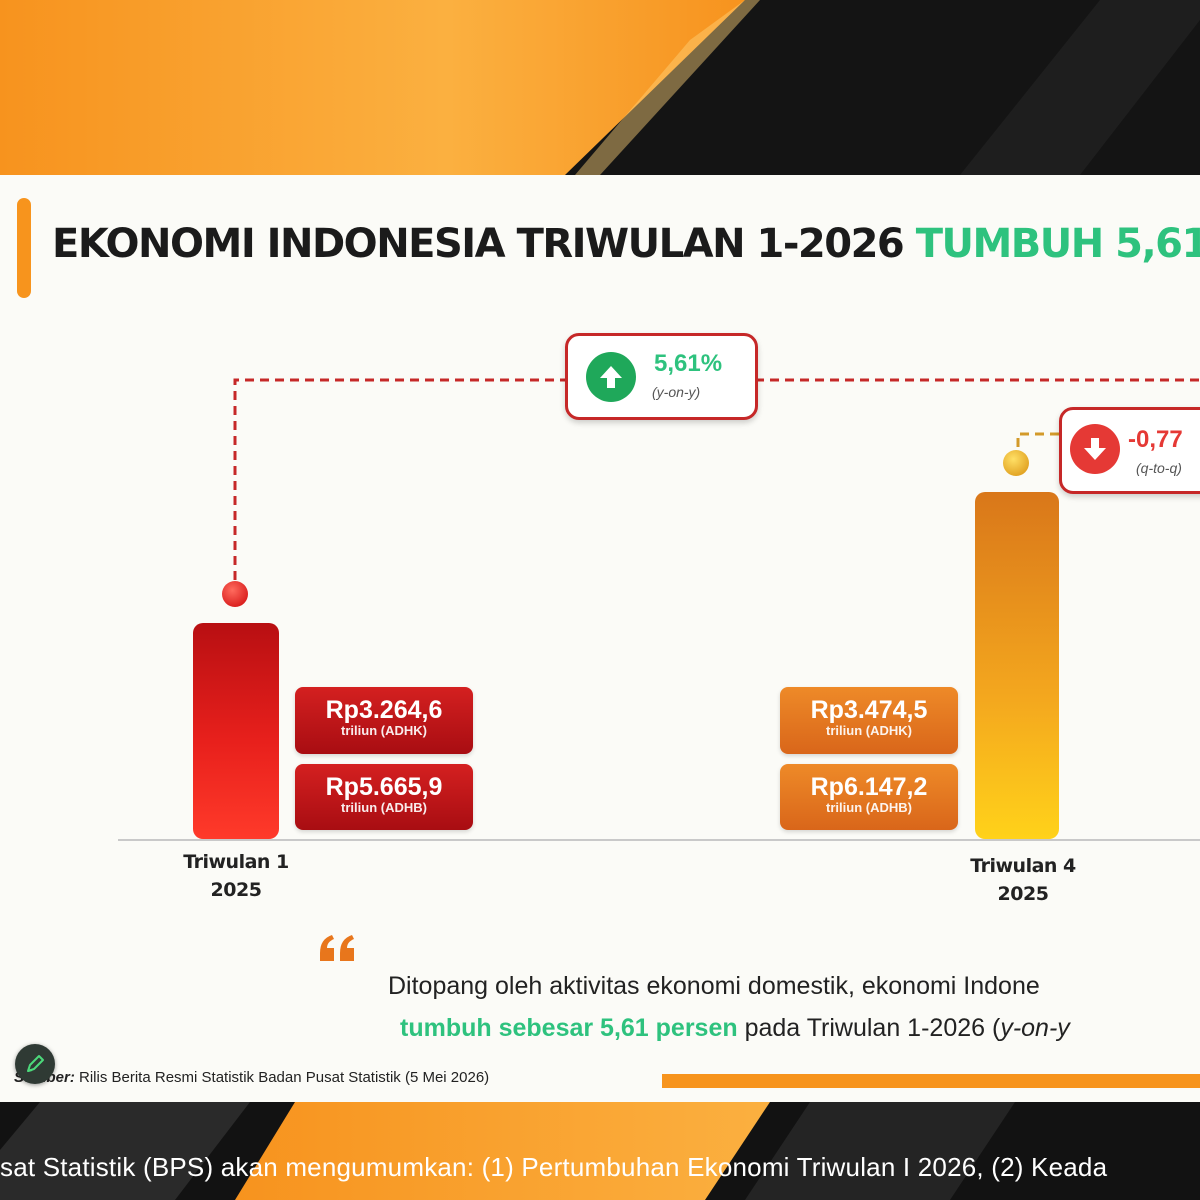  I want to click on title-main: EKONOMI INDONESIA TRIWULAN 1-2026, so click(478, 244).